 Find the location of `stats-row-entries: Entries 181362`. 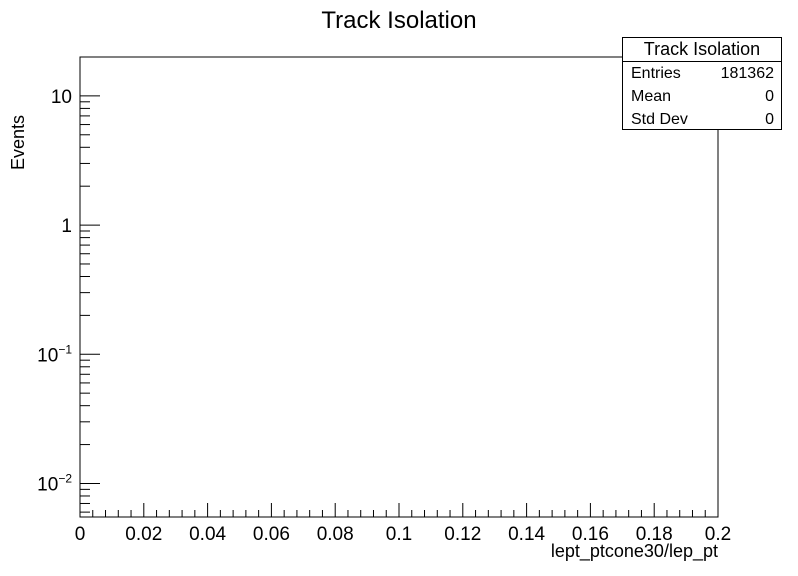

stats-row-entries: Entries 181362 is located at coordinates (702, 73).